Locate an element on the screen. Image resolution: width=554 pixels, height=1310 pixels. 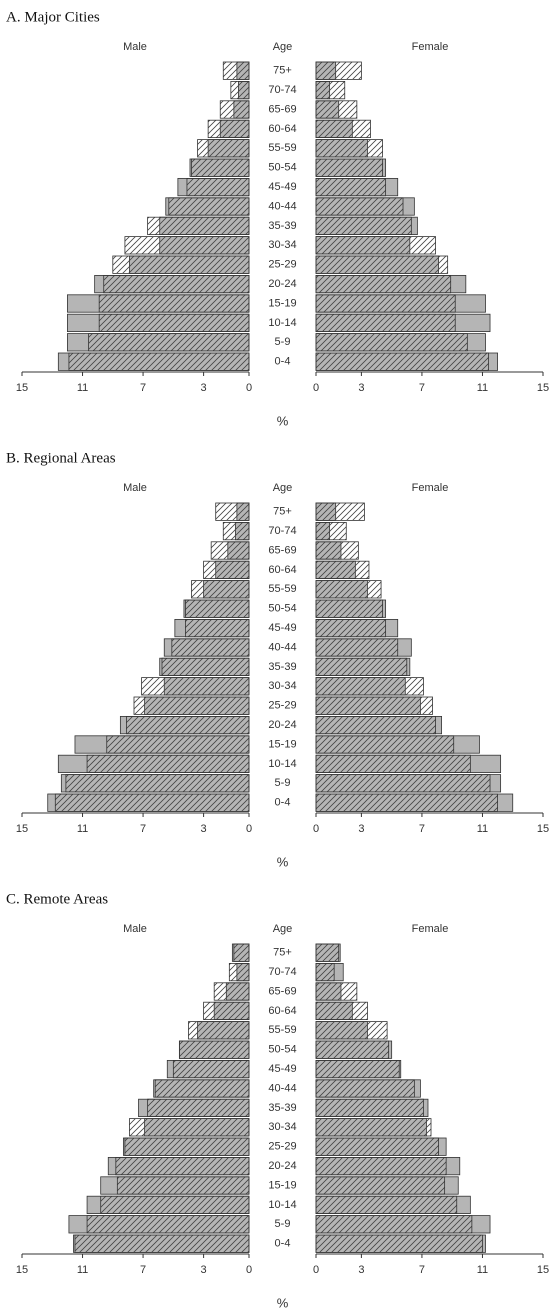
chart-title: A. Major Cities is located at coordinates (53, 17).